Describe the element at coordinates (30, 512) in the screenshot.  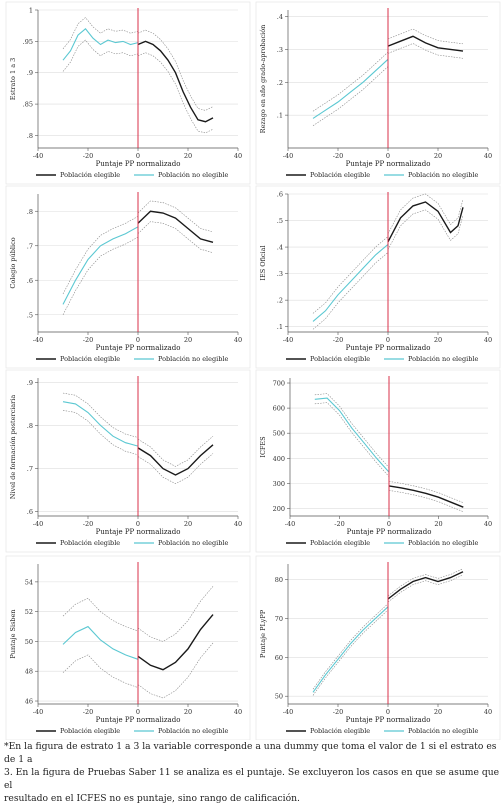
I see `y-tick-label: .6` at that location.